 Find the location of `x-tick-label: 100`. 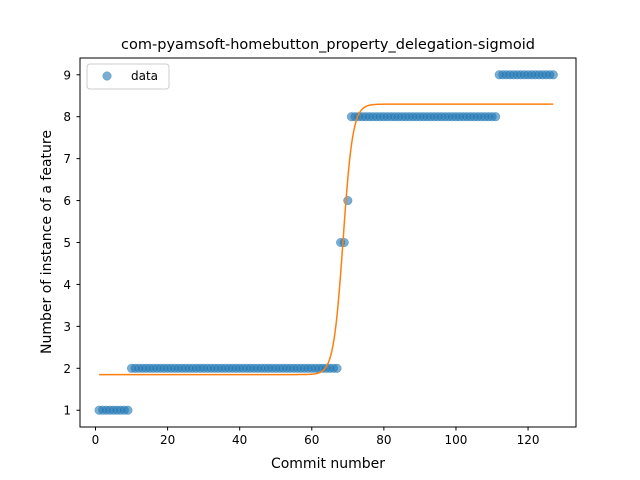

x-tick-label: 100 is located at coordinates (456, 440).